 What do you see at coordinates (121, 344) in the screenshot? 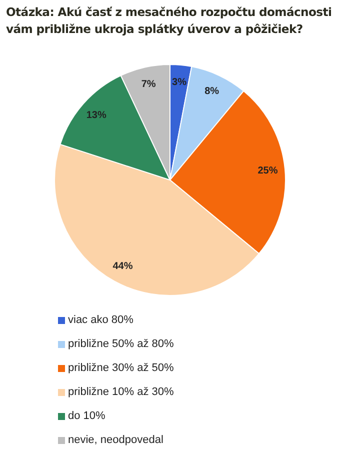
I see `legend-label: približne 50% až 80%` at bounding box center [121, 344].